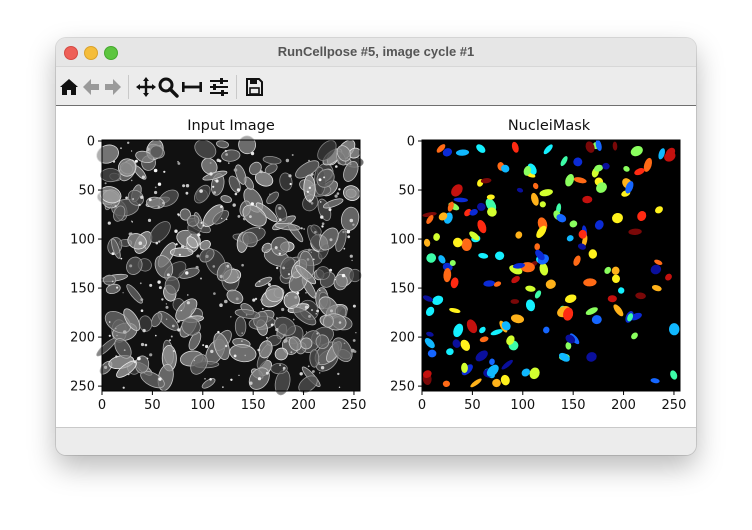 The image size is (752, 530). I want to click on home-button, so click(69, 87).